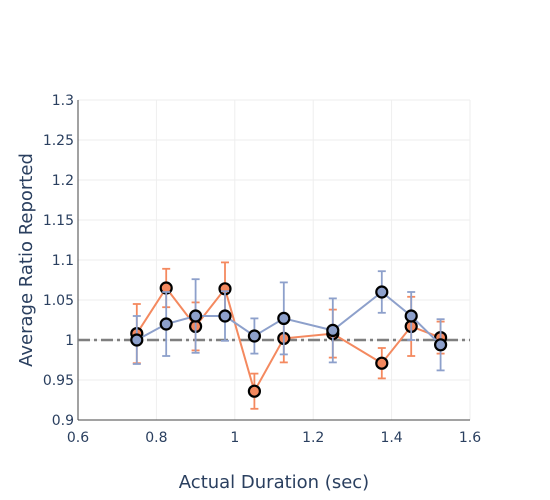 Image resolution: width=550 pixels, height=500 pixels. I want to click on y-tick-label: 1.25, so click(58, 141).